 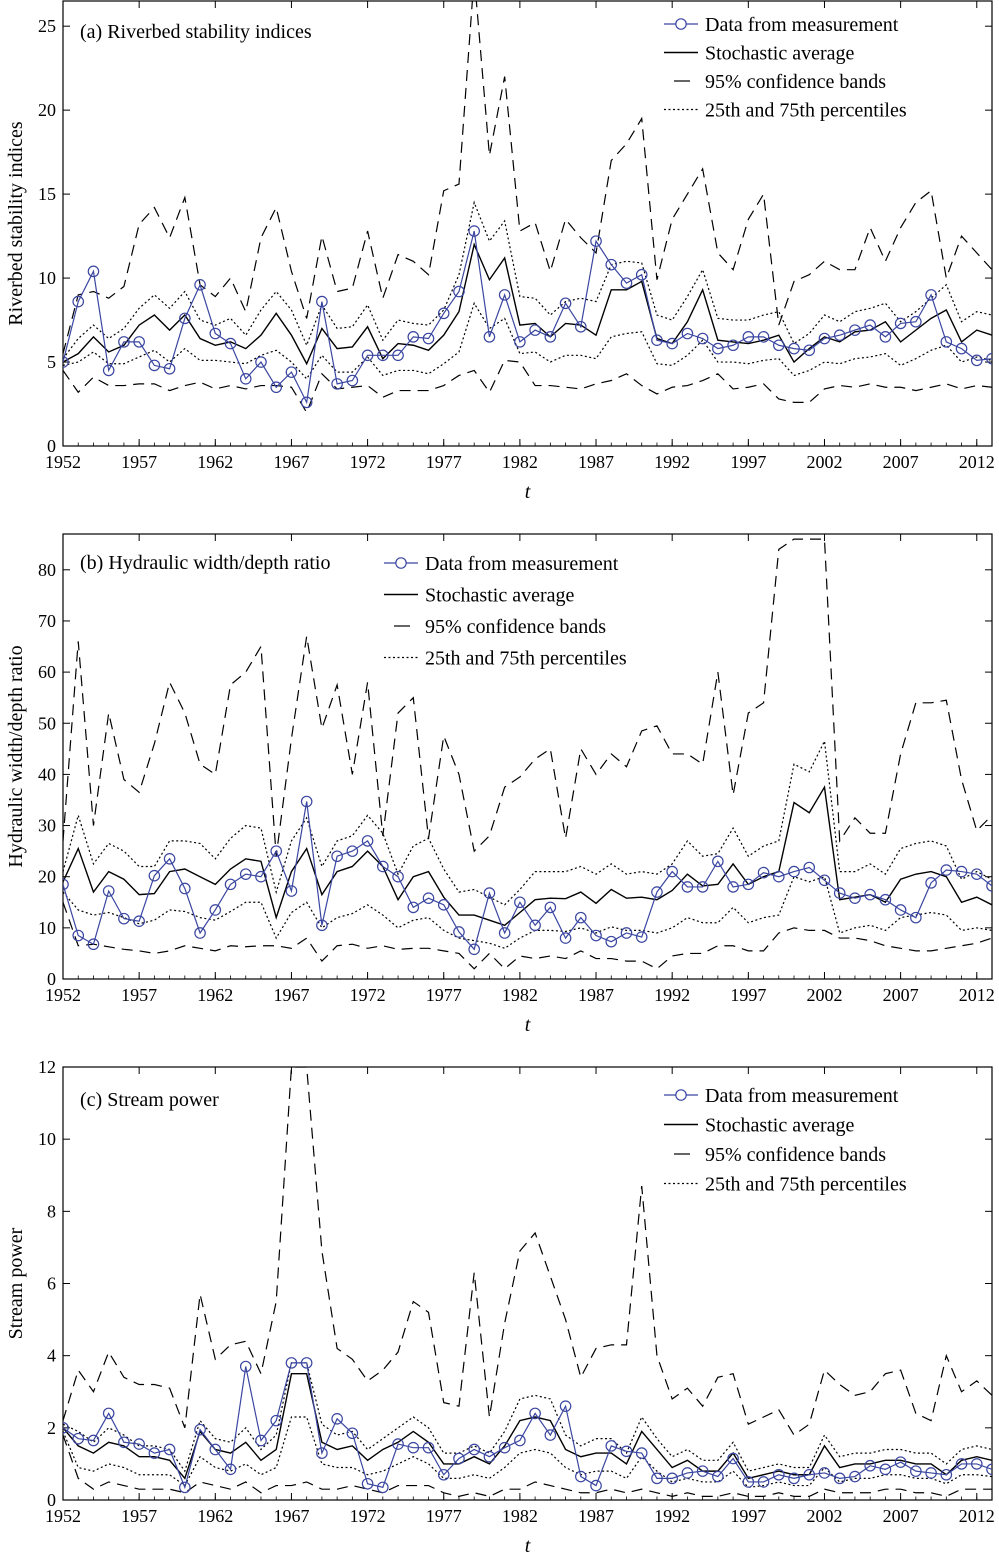 I want to click on y-tick-label: 15, so click(x=47, y=194).